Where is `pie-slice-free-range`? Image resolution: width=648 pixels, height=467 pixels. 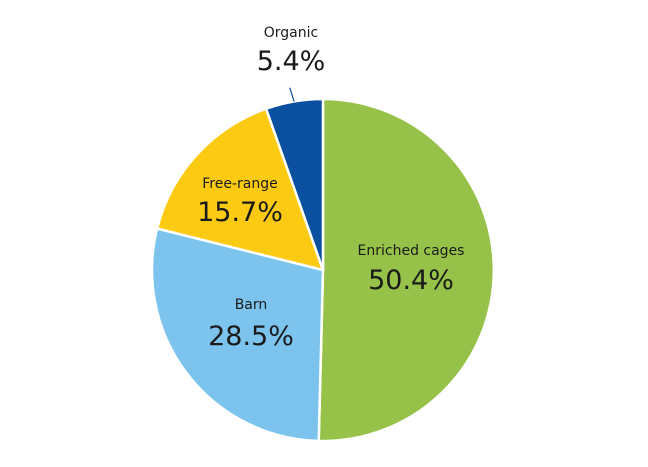
pie-slice-free-range is located at coordinates (240, 189).